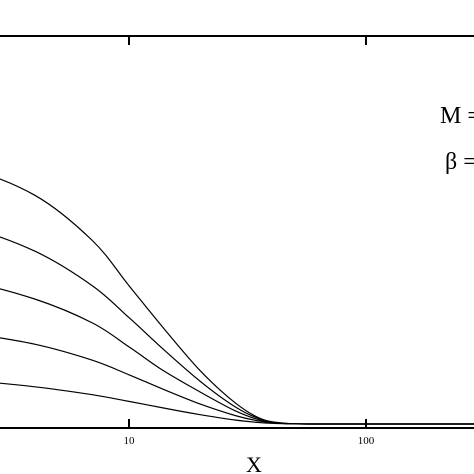 This screenshot has width=474, height=474. Describe the element at coordinates (130, 441) in the screenshot. I see `x-tick-label-0: 10` at that location.